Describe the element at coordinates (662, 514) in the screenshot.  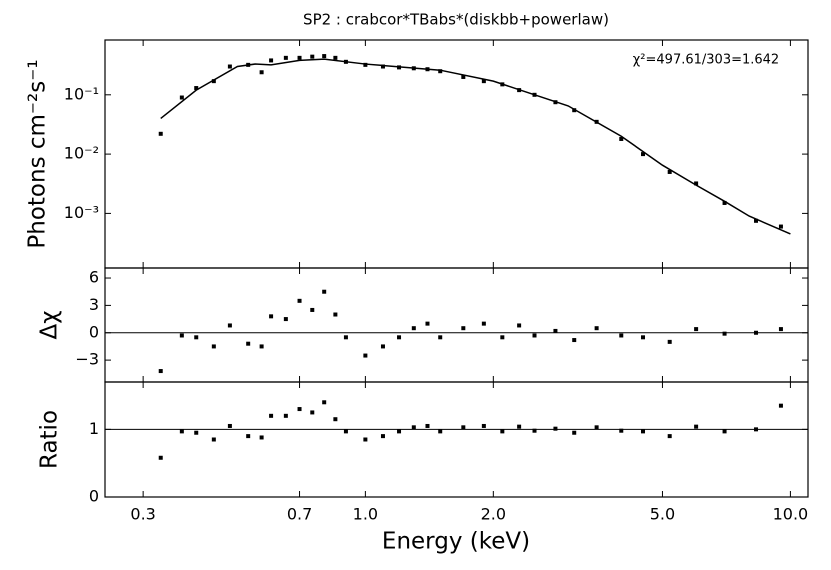
I see `x-tick-label: 5.0` at that location.